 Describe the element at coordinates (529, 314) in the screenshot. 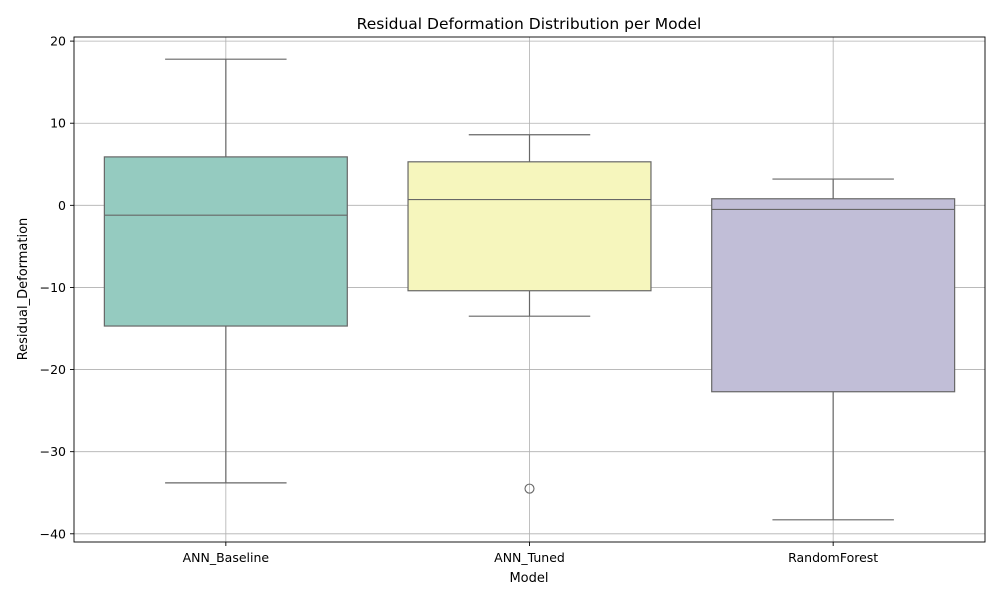

I see `box-group-ann-tuned` at that location.